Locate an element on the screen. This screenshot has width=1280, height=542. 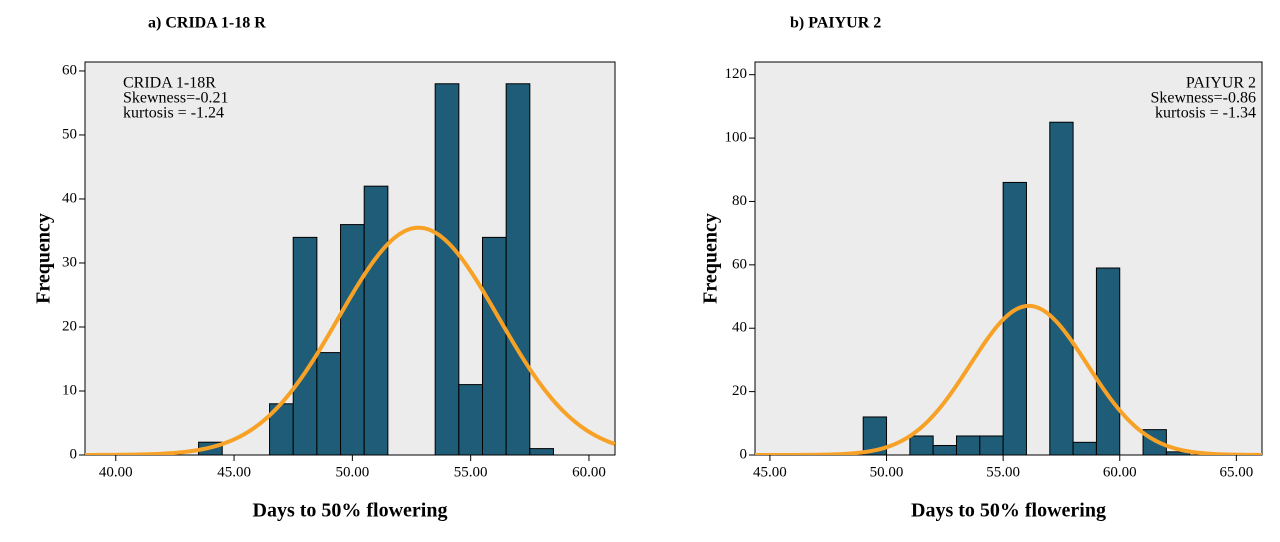
annotation: CRIDA 1-18R is located at coordinates (169, 83).